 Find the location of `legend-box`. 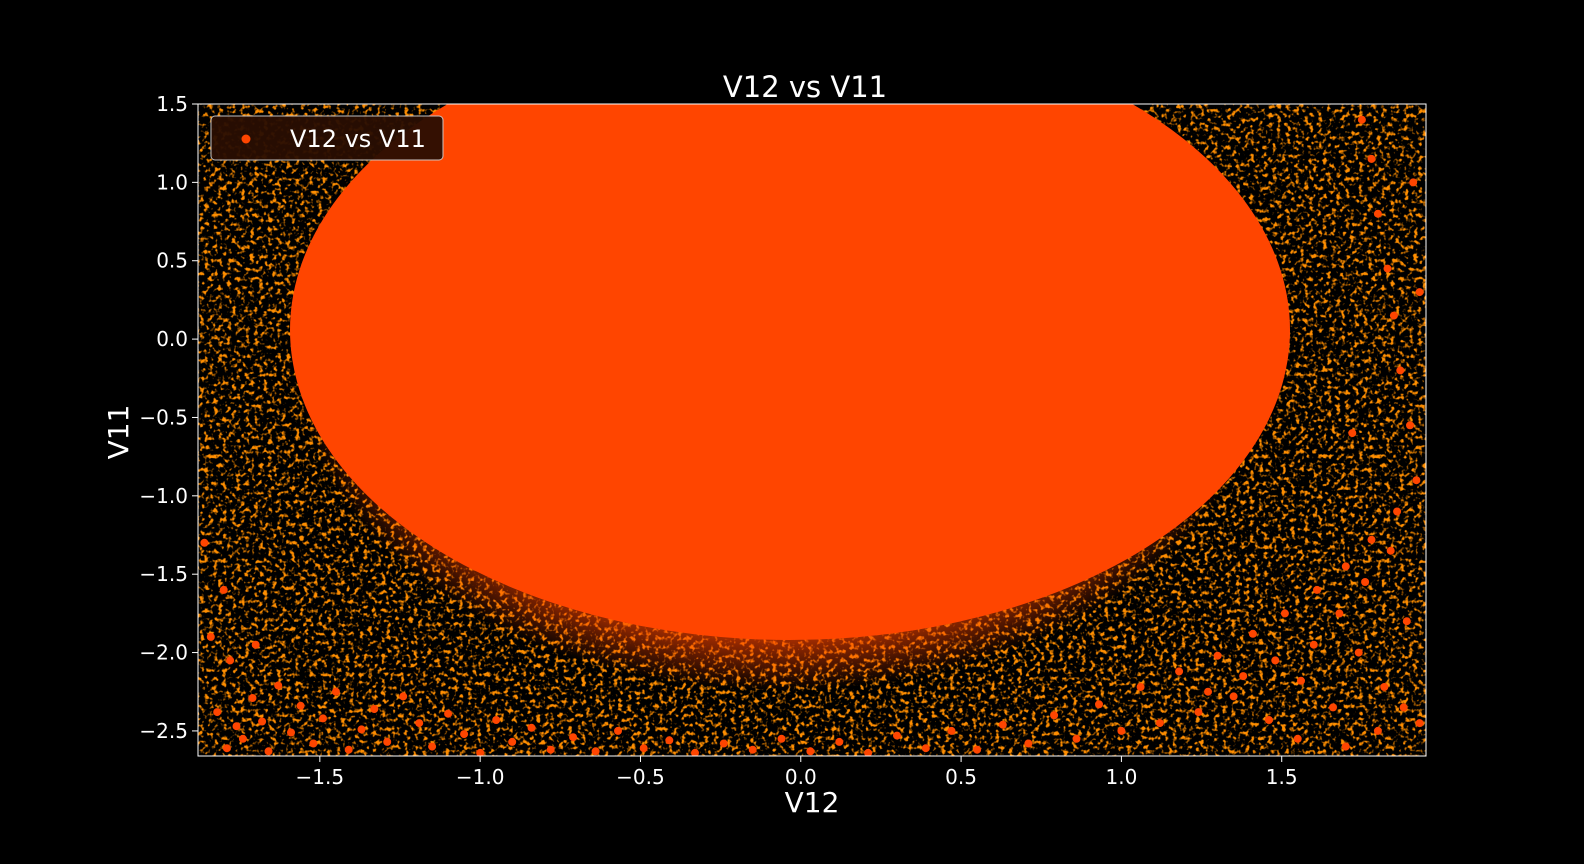

legend-box is located at coordinates (327, 138).